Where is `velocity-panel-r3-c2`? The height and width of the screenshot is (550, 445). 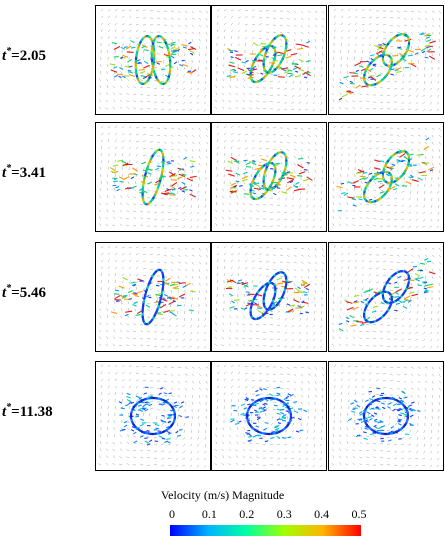
velocity-panel-r3-c2 is located at coordinates (269, 297).